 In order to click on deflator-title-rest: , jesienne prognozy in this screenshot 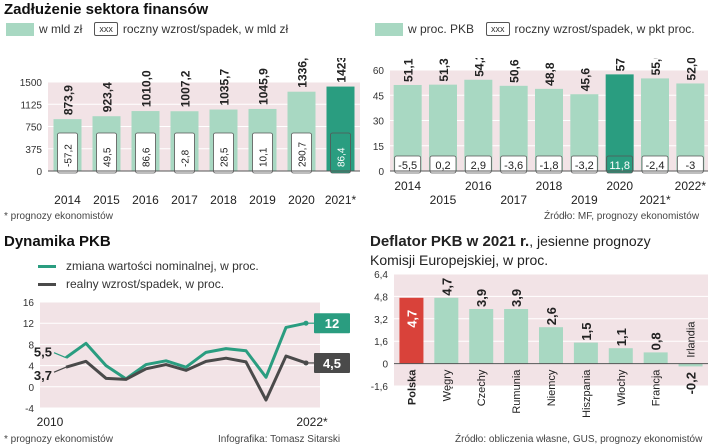, I will do `click(590, 241)`.